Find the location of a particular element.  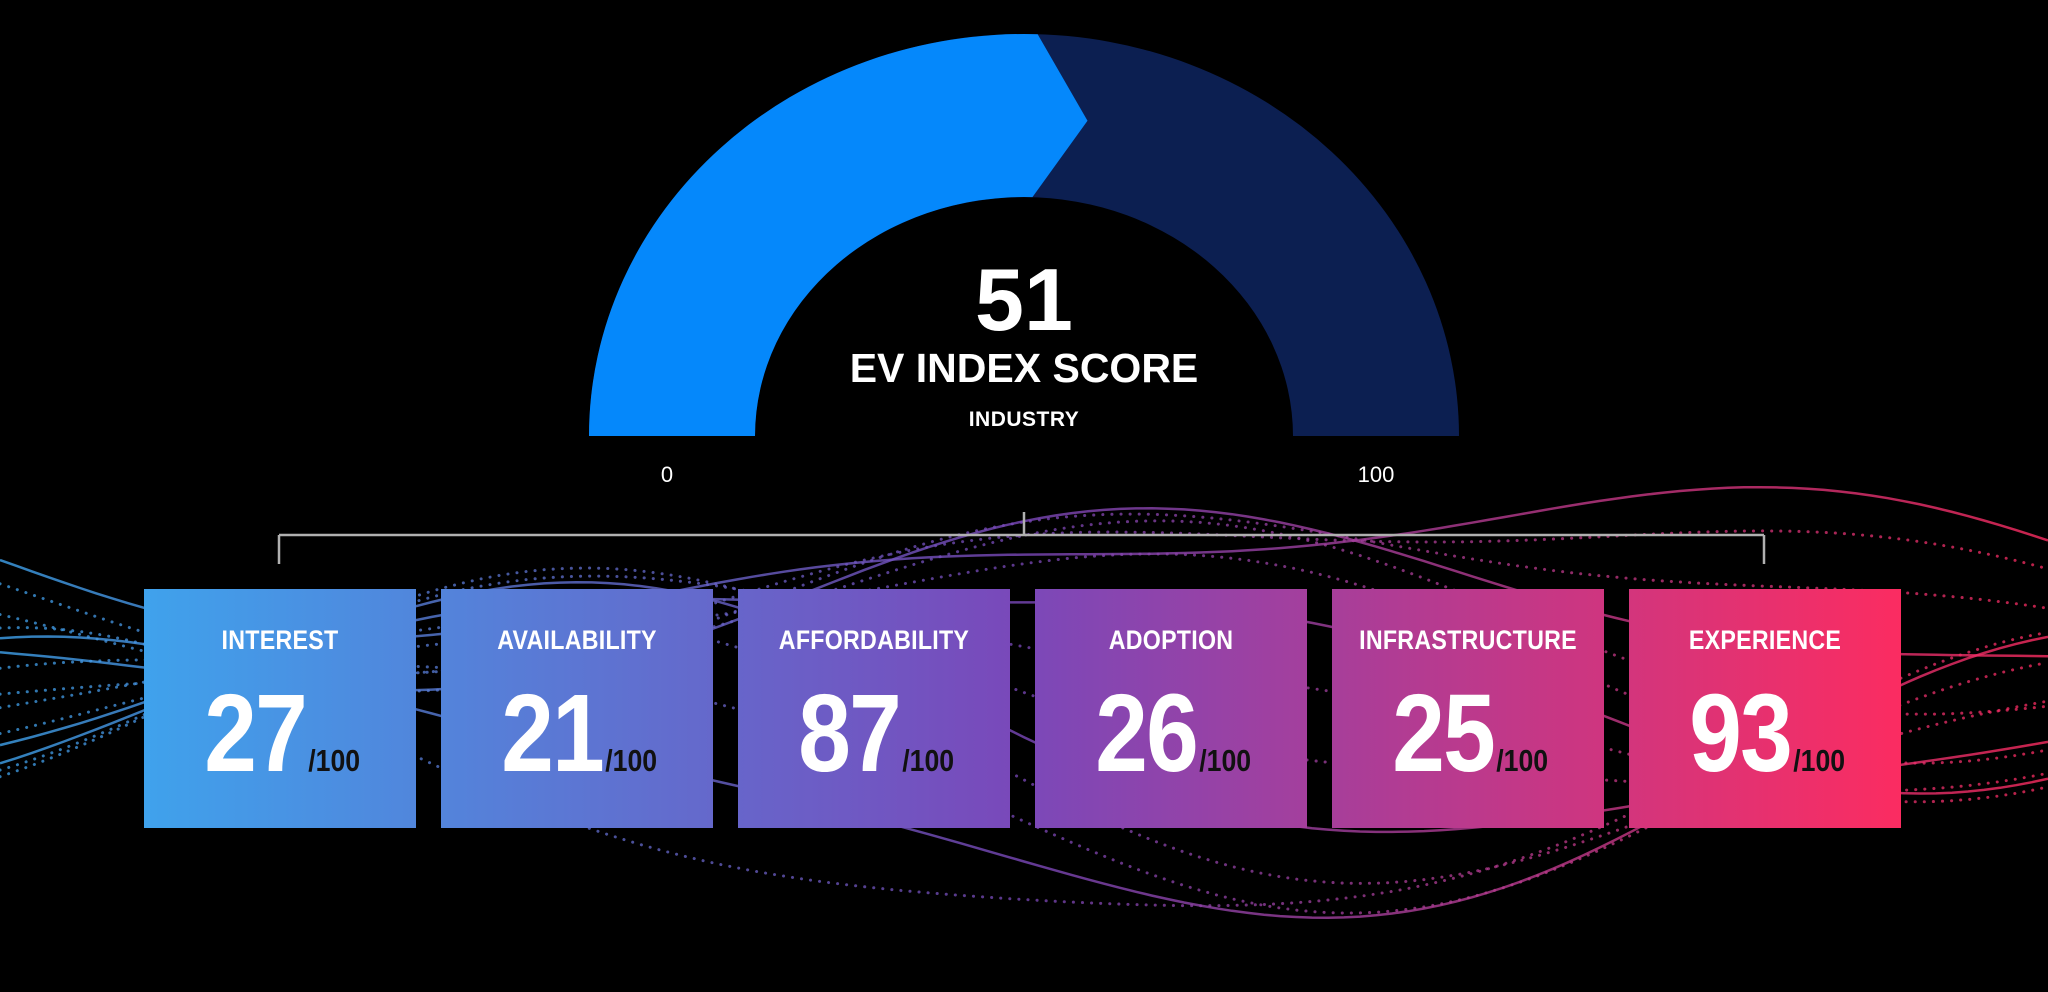

gauge-min-label: 0 is located at coordinates (667, 474).